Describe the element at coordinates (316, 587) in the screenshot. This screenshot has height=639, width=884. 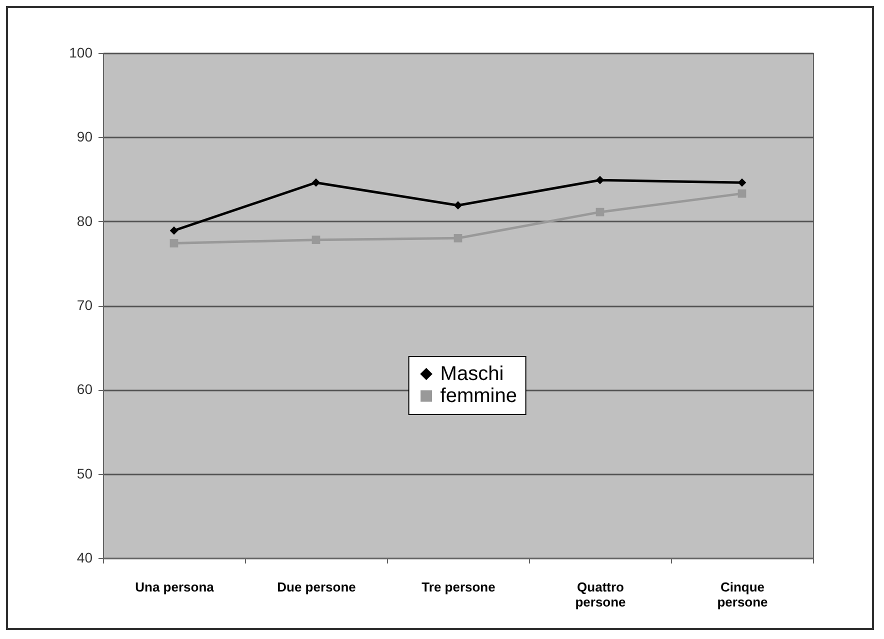
I see `x-tick-label: Due persone` at that location.